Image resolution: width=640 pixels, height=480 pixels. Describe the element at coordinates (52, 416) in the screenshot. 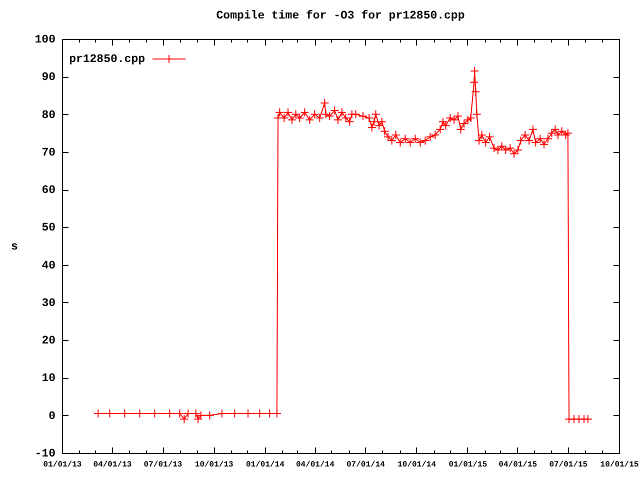

I see `y-tick-label: 0` at that location.